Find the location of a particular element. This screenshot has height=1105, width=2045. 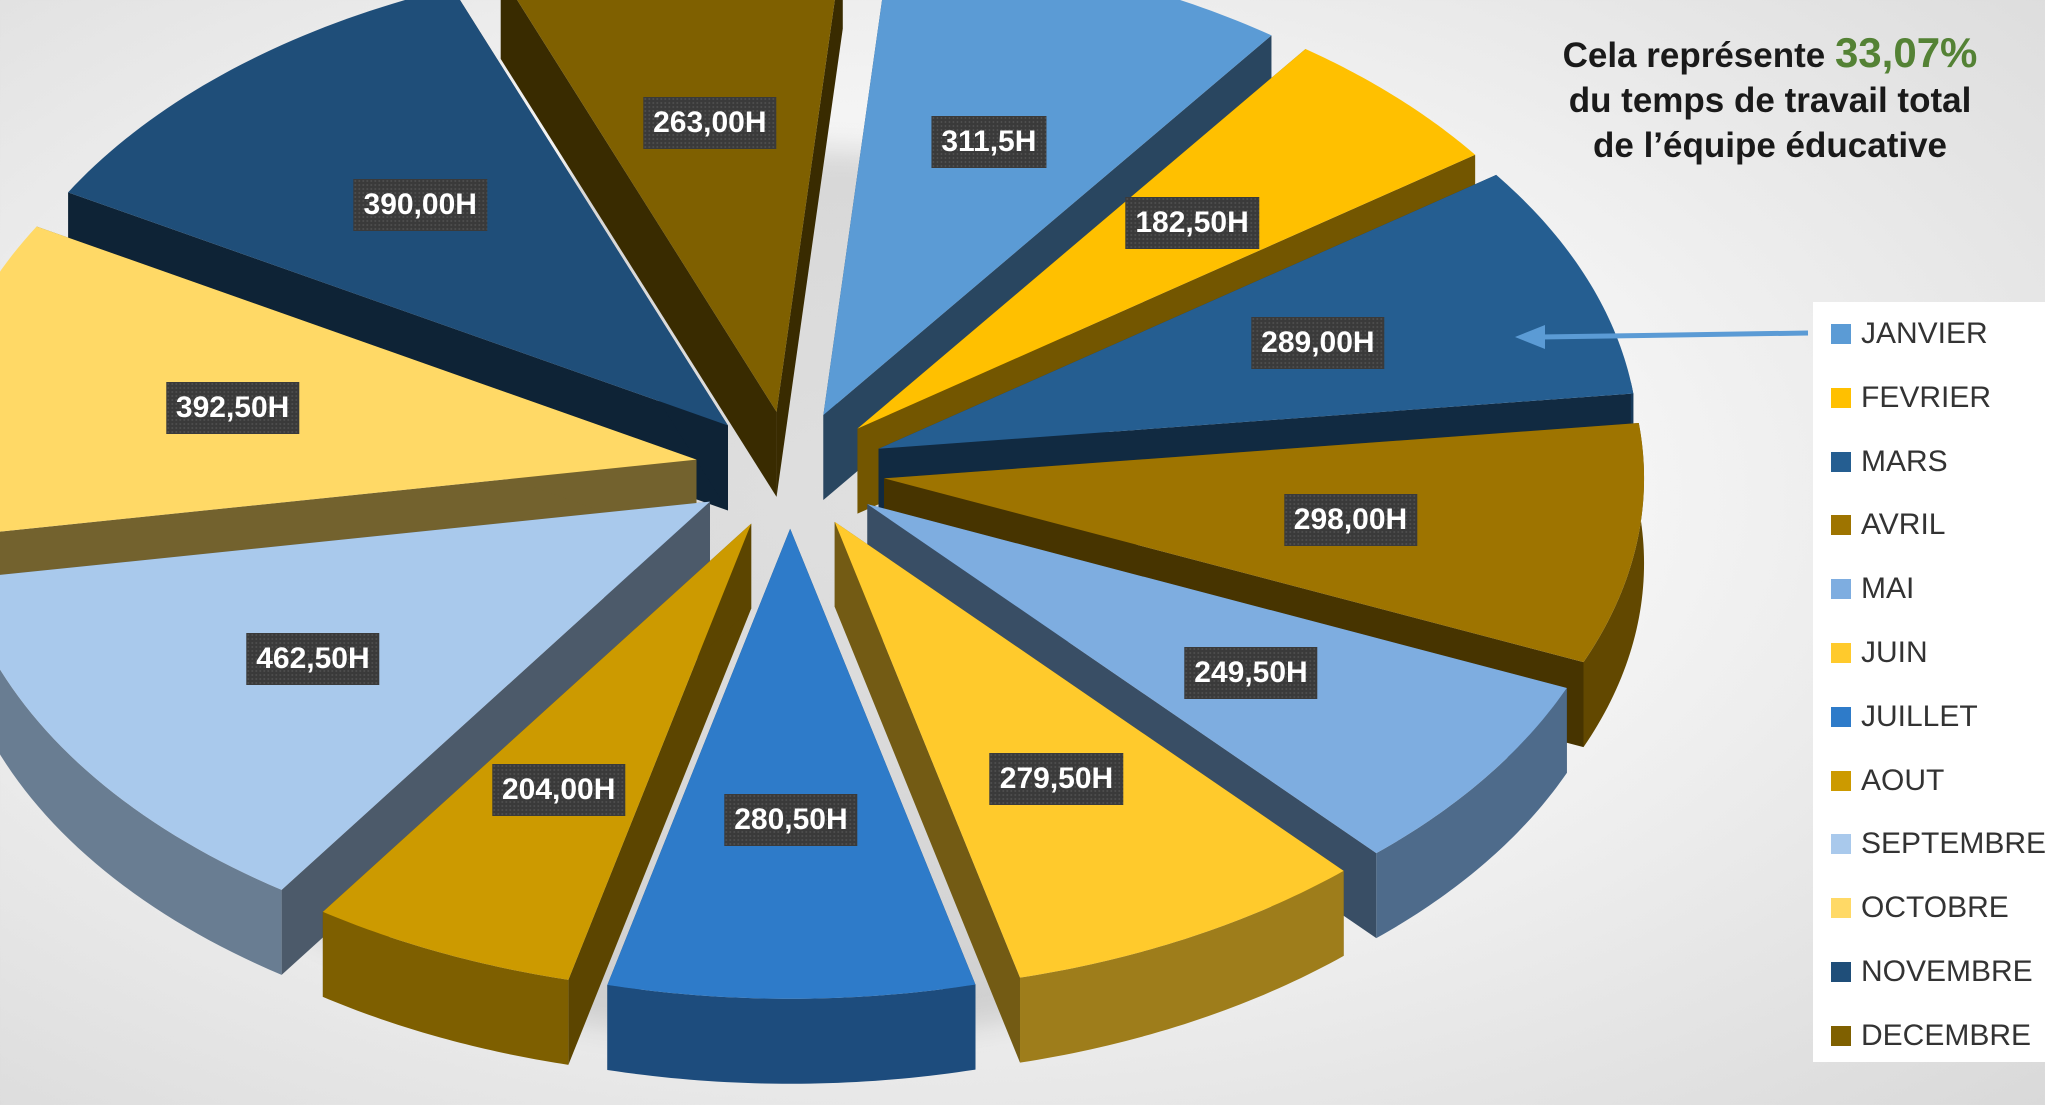

value-label-decembre: 263,00H is located at coordinates (710, 123).